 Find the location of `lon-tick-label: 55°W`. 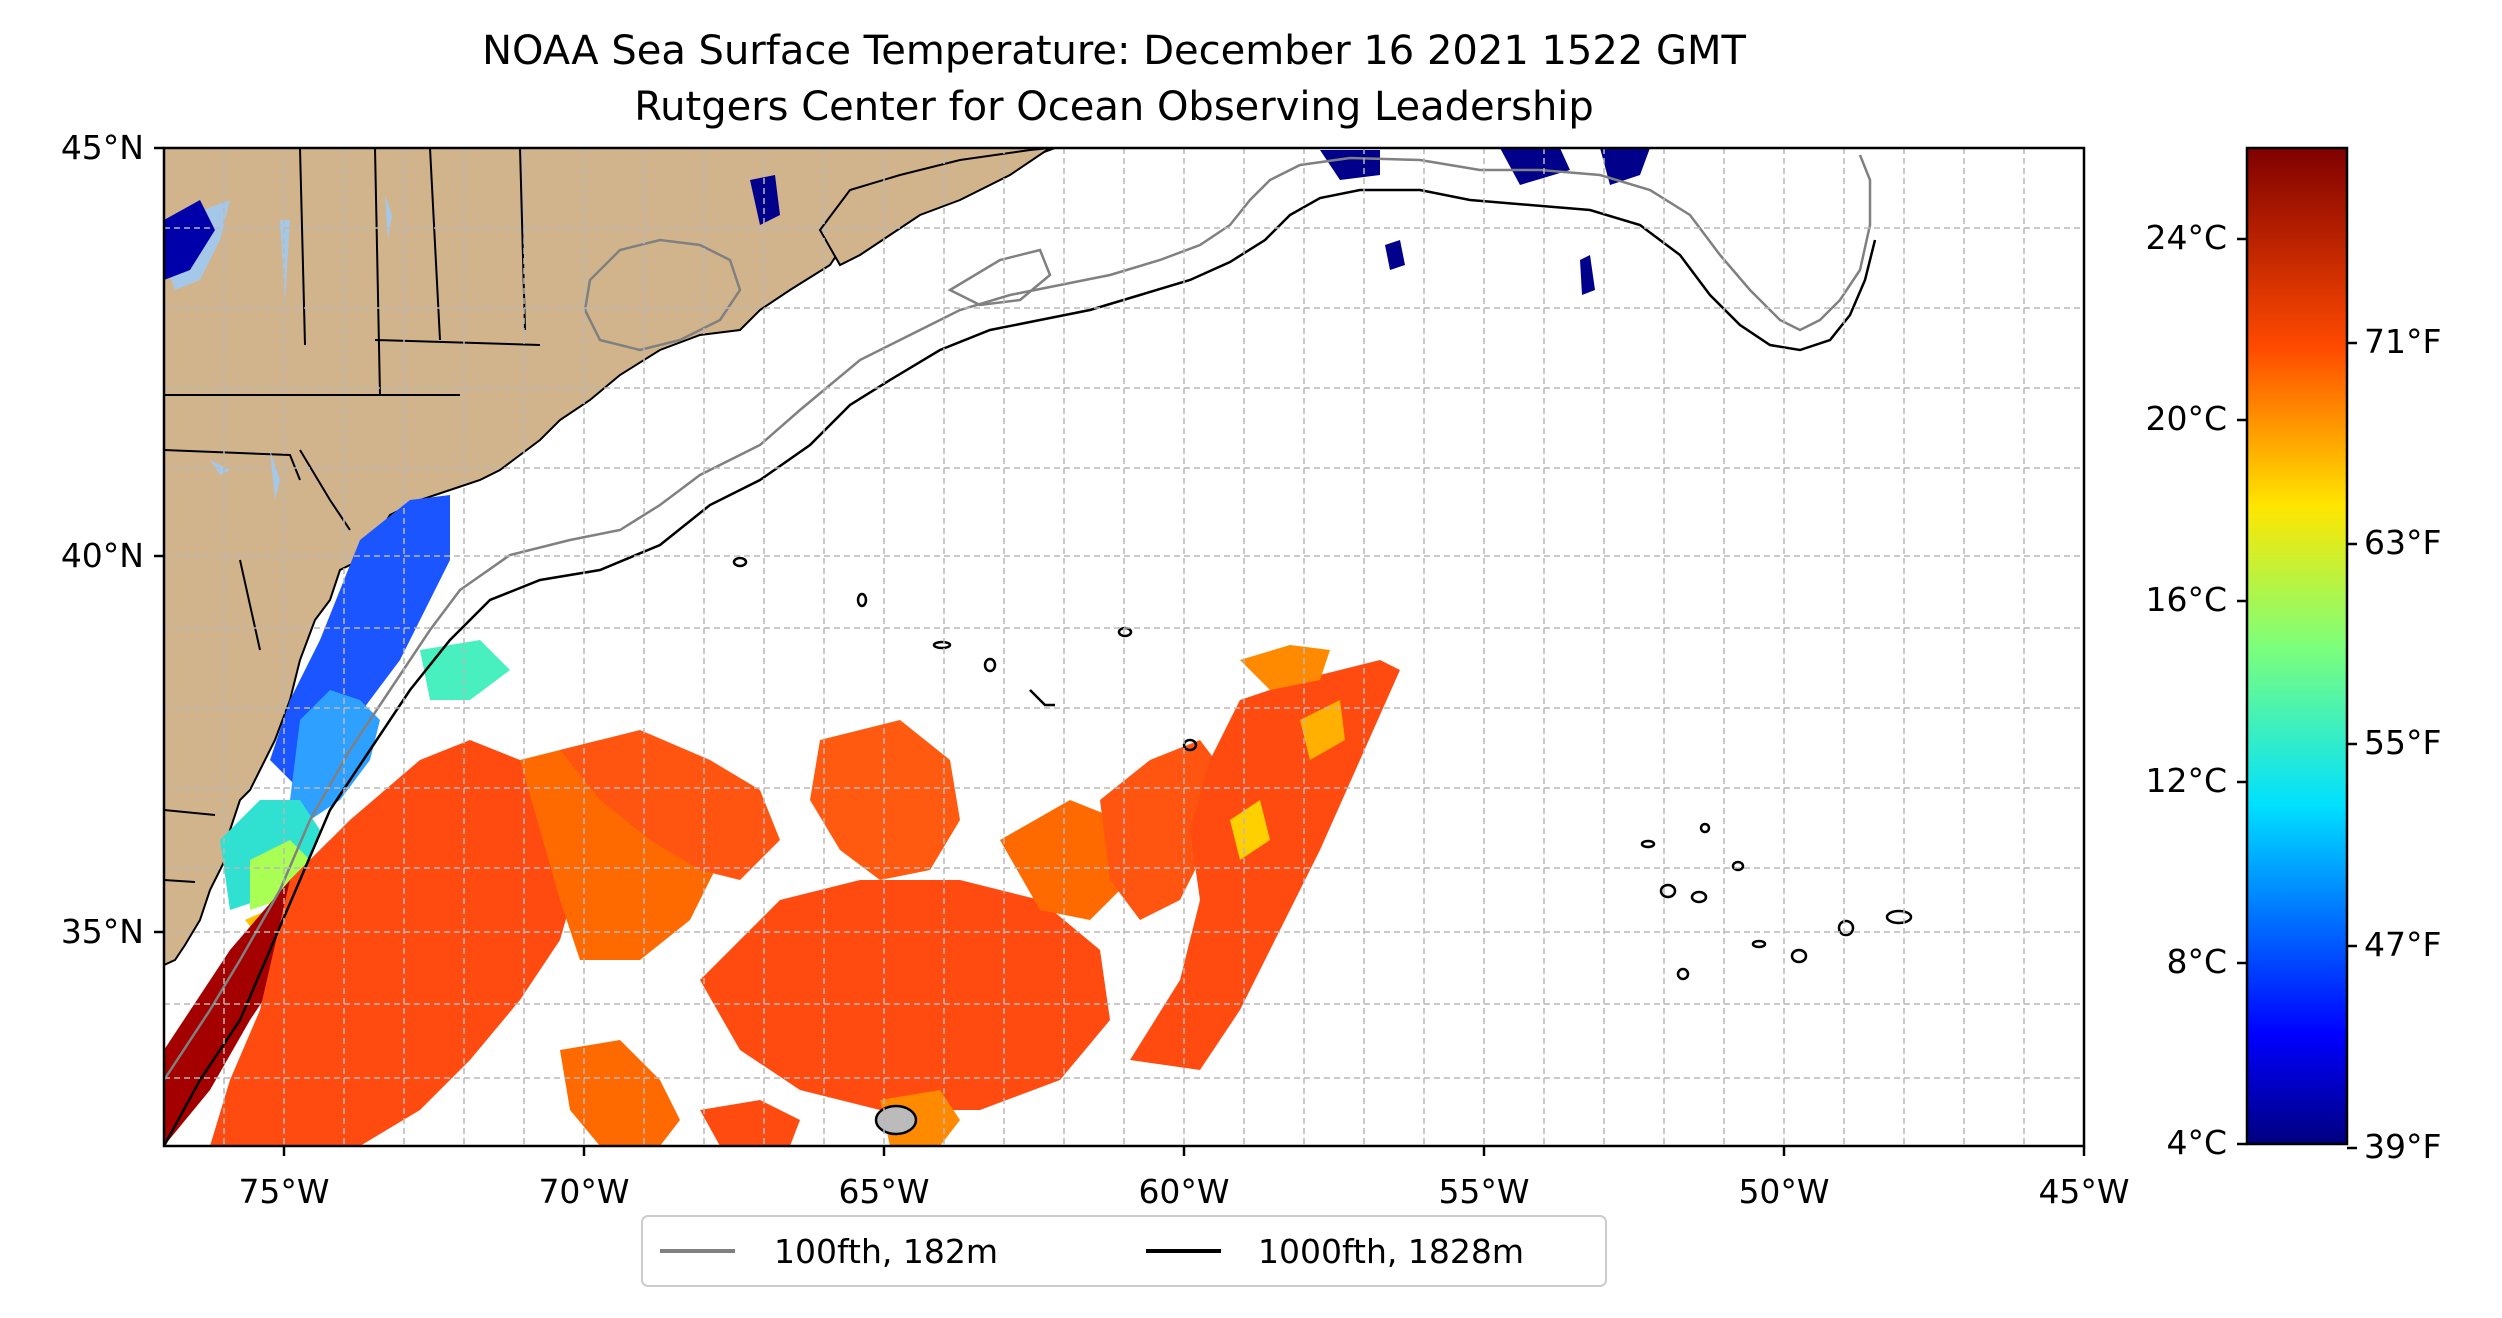

lon-tick-label: 55°W is located at coordinates (1483, 1191).